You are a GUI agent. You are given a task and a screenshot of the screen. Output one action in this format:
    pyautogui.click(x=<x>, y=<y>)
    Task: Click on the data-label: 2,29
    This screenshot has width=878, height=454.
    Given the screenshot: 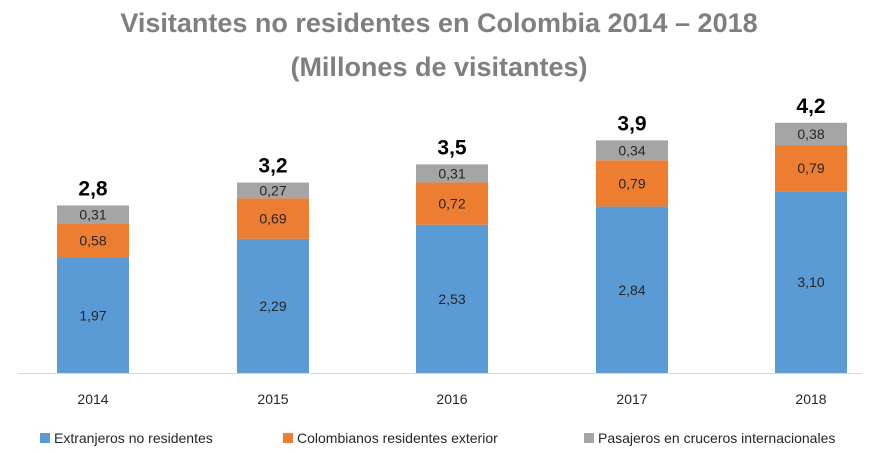 What is the action you would take?
    pyautogui.click(x=272, y=306)
    